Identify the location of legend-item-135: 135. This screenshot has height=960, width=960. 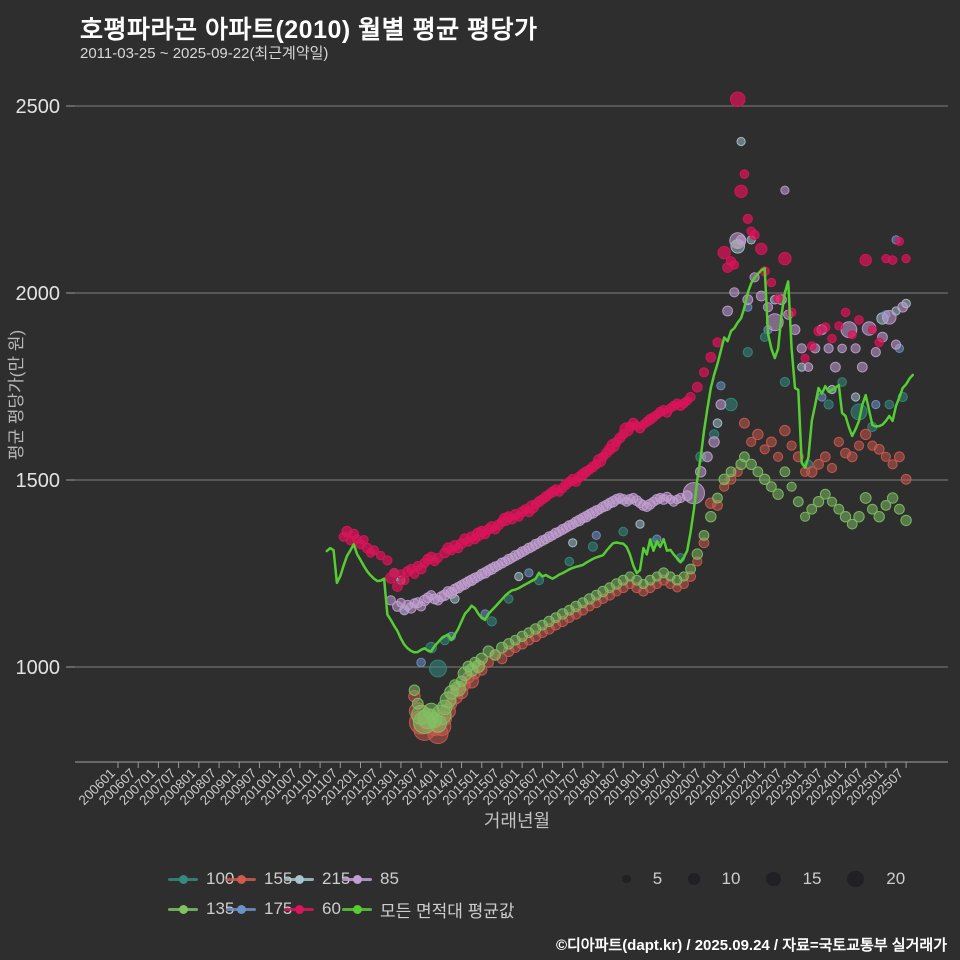
(201, 909).